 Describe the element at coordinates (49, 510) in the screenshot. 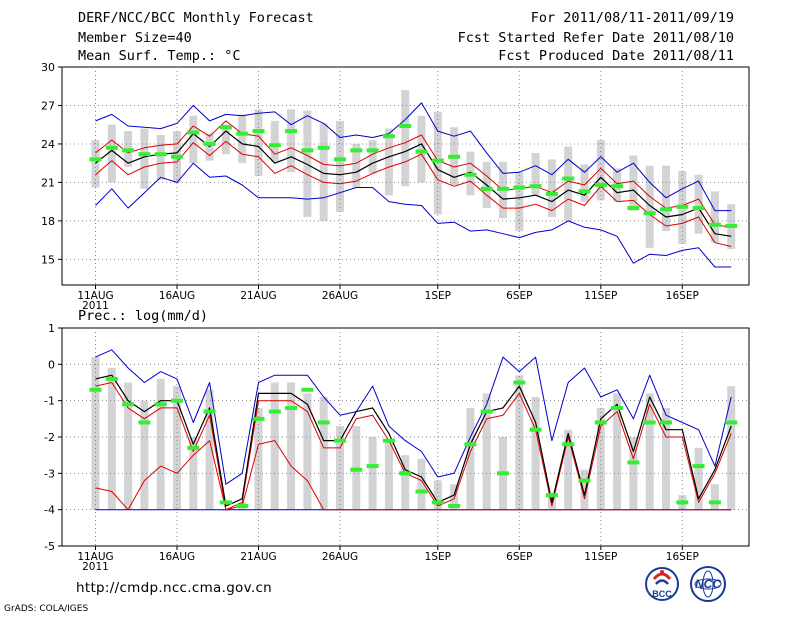

I see `prec-ytick-label: -4` at that location.